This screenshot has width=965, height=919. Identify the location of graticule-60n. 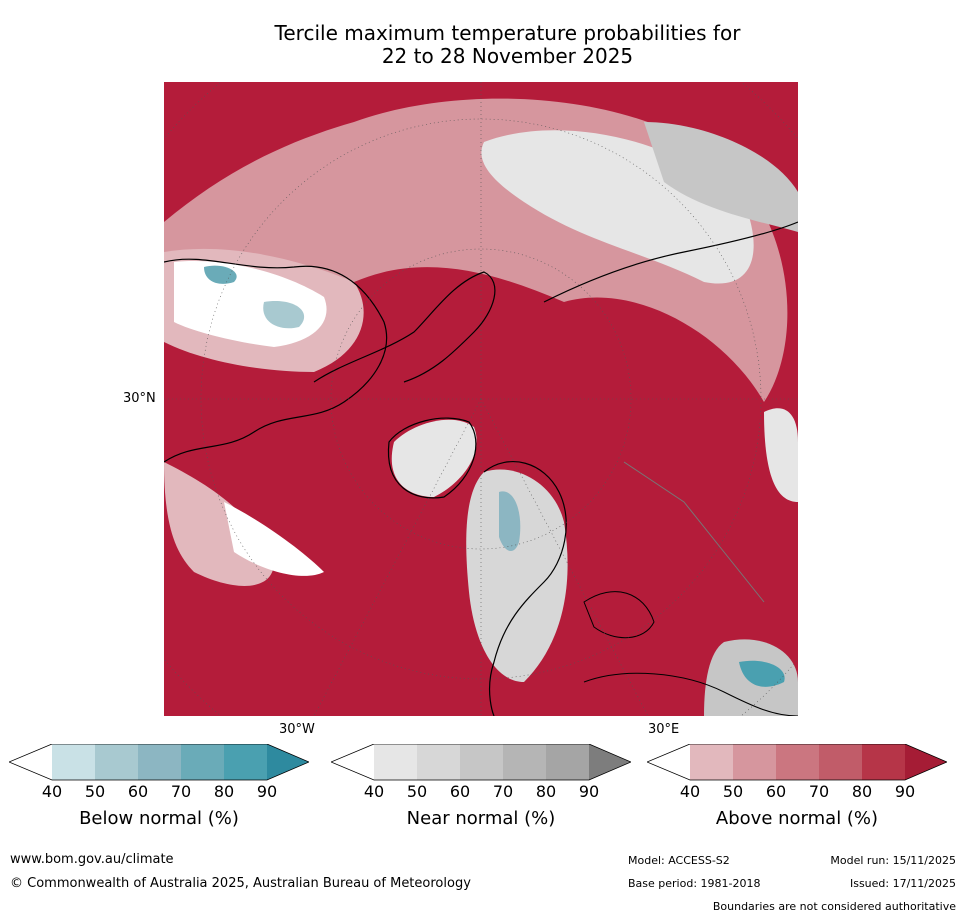
(481, 399).